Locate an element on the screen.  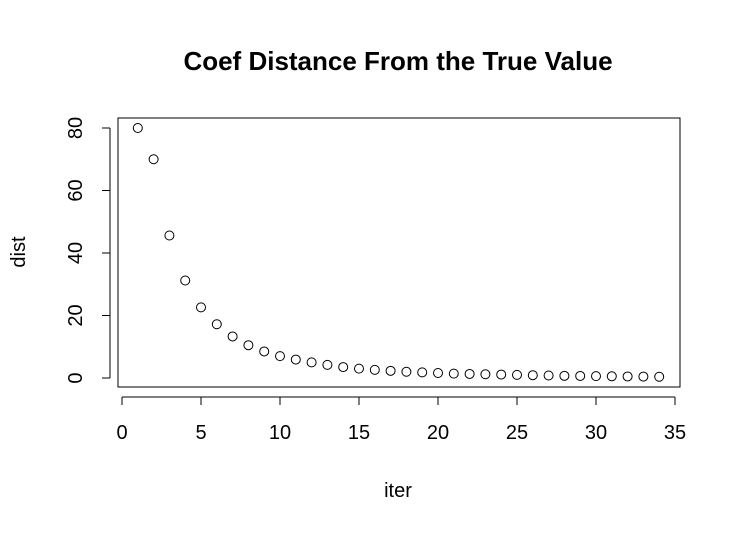
x-tick-label: 15 is located at coordinates (359, 433).